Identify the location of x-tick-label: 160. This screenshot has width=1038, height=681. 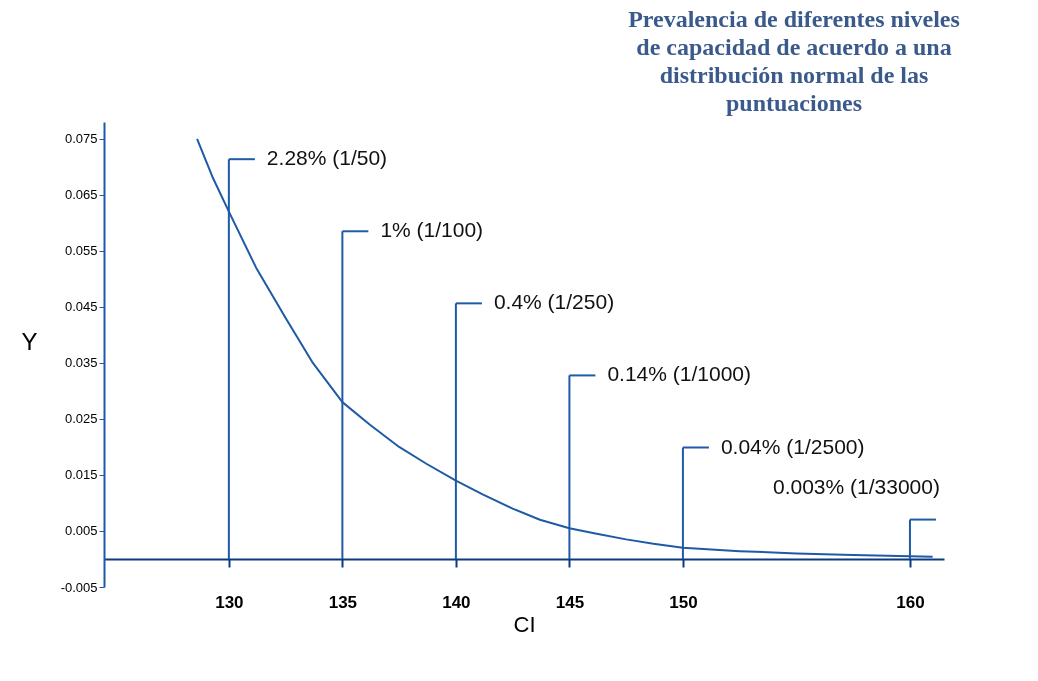
(910, 603).